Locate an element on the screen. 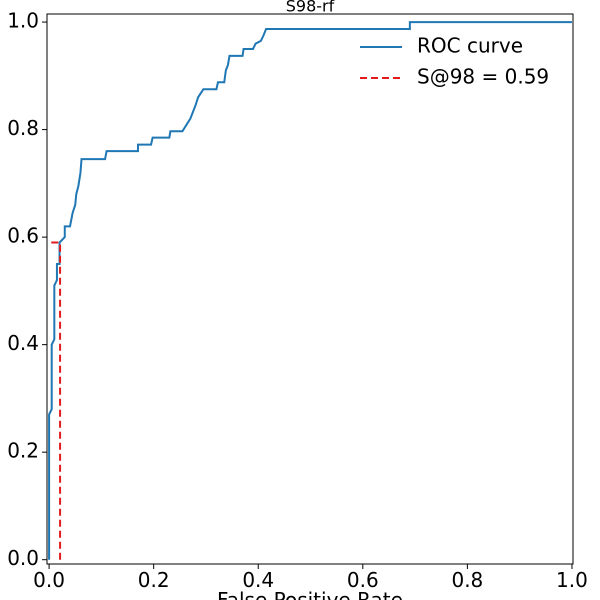 This screenshot has width=600, height=600. x-tick-label: 0.6 is located at coordinates (363, 580).